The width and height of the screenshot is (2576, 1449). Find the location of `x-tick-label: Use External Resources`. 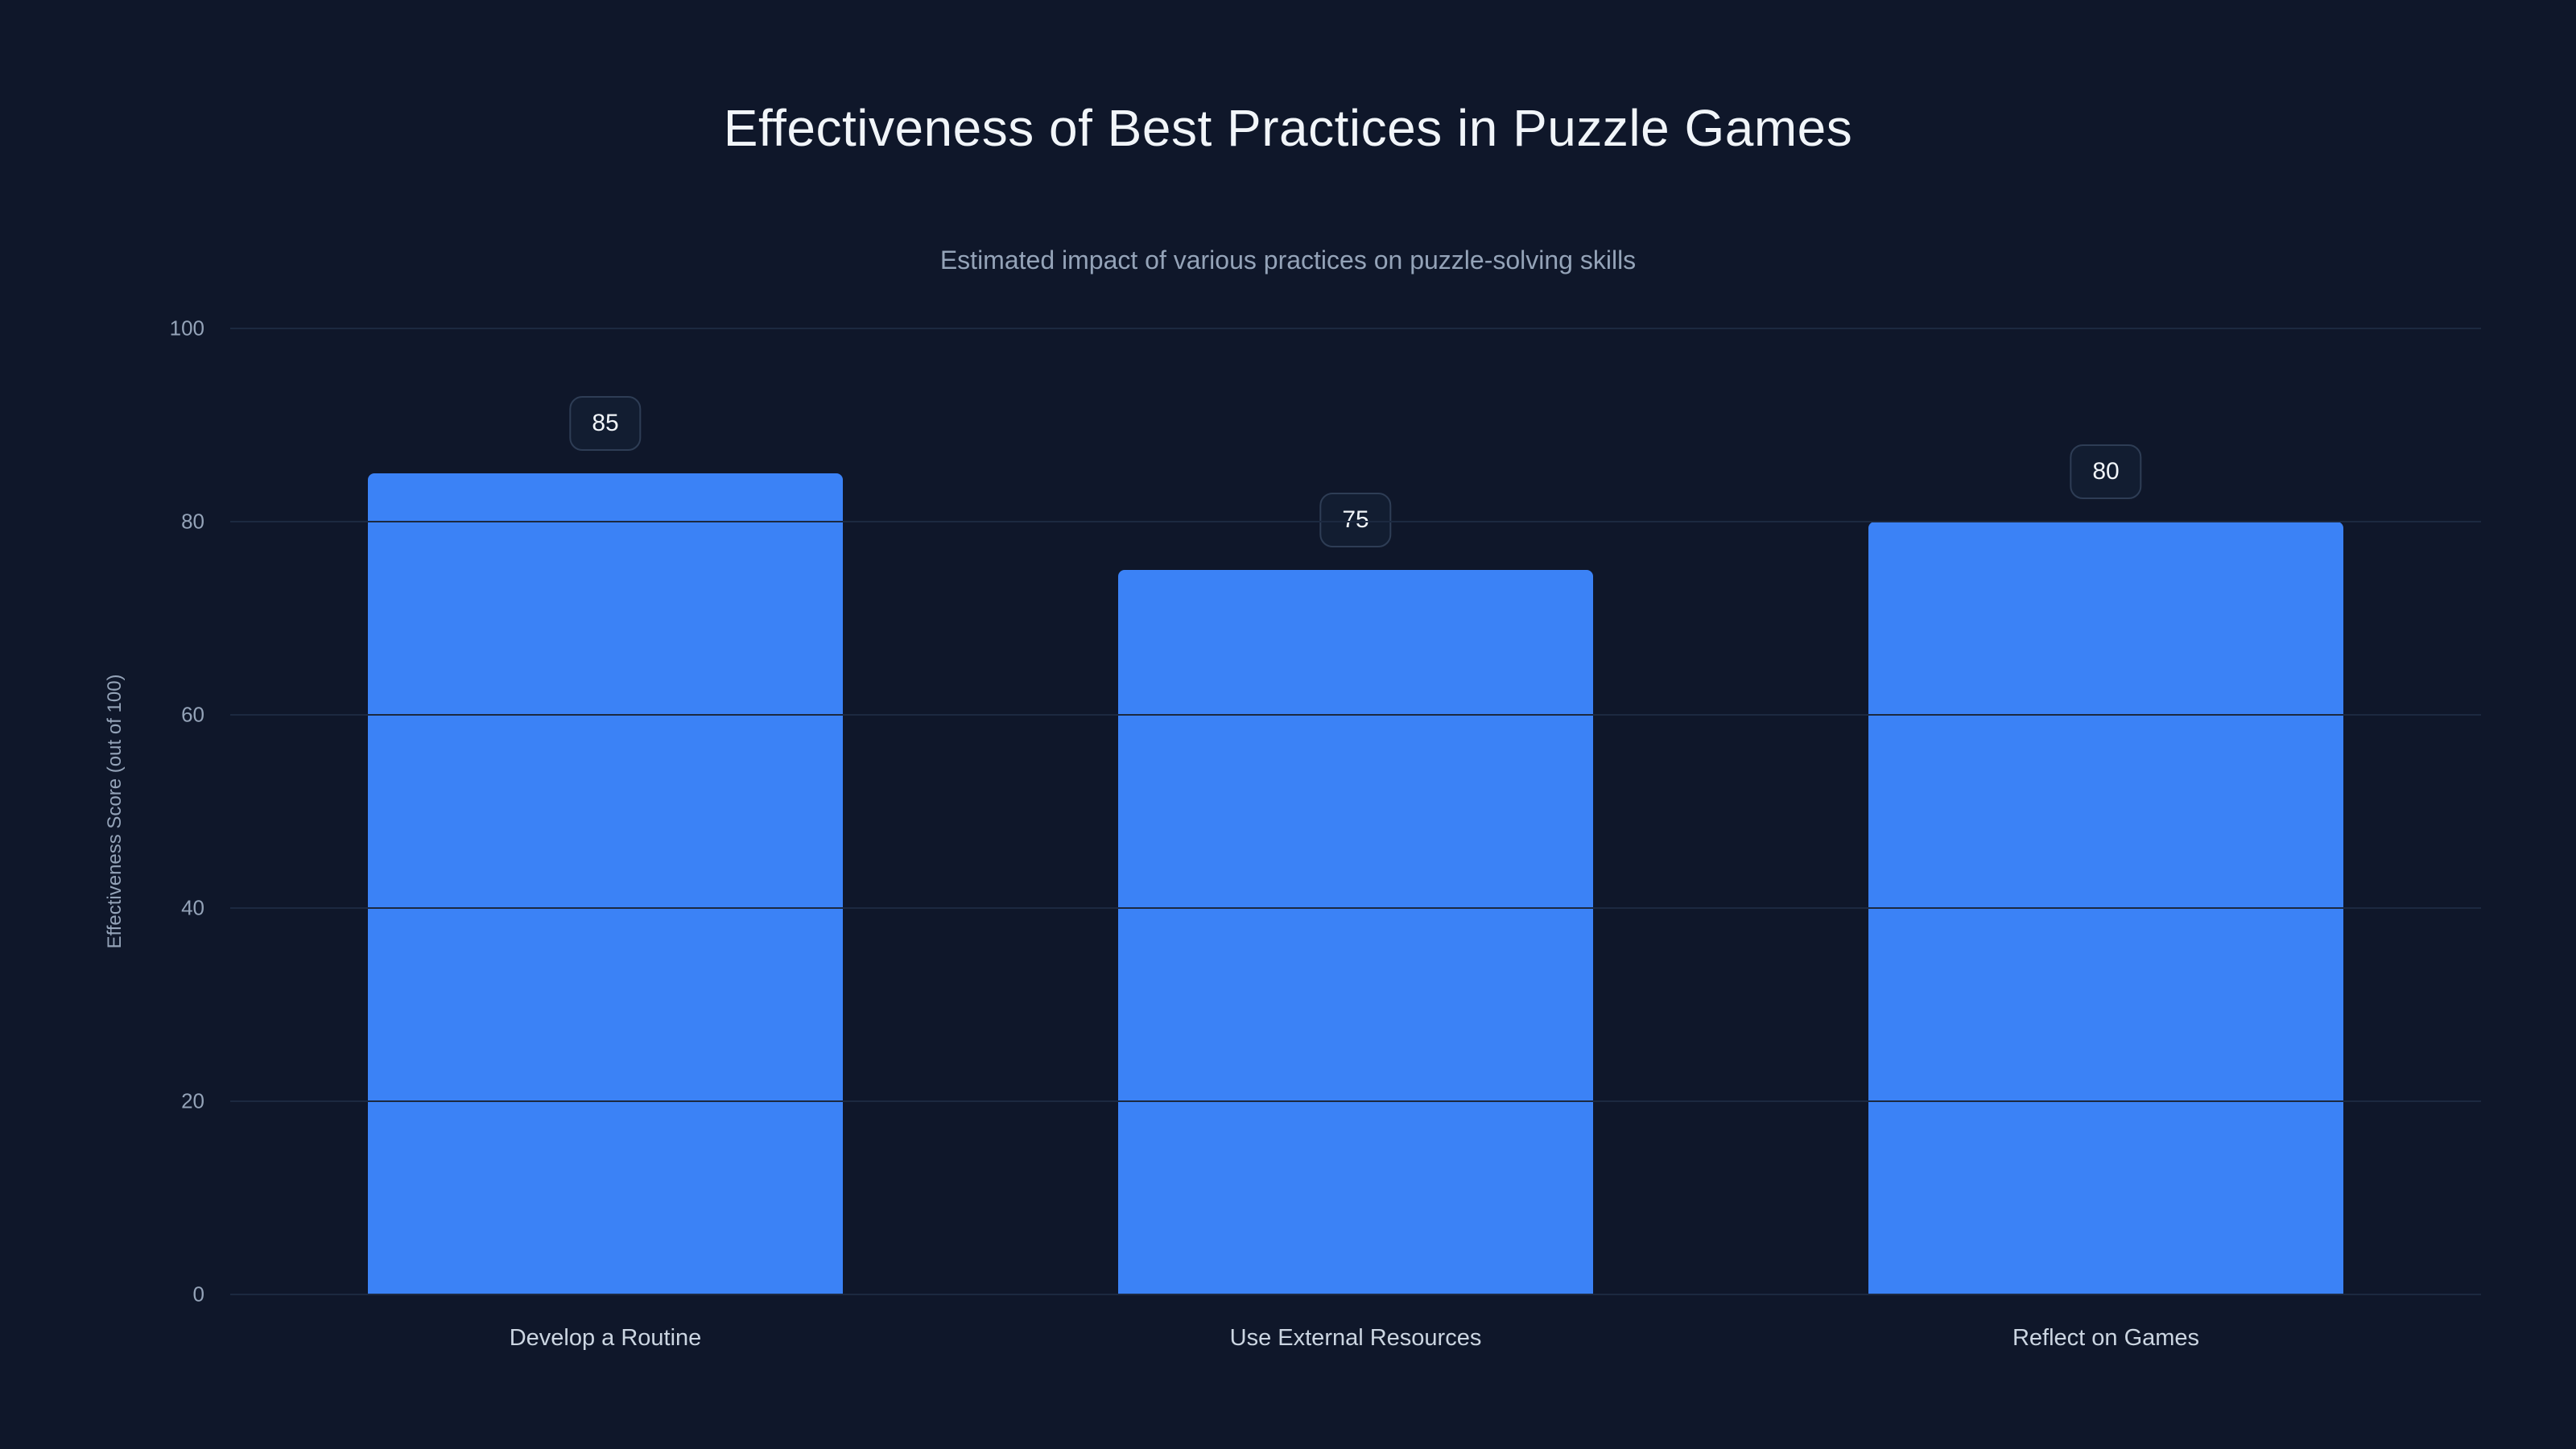

x-tick-label: Use External Resources is located at coordinates (1355, 1338).